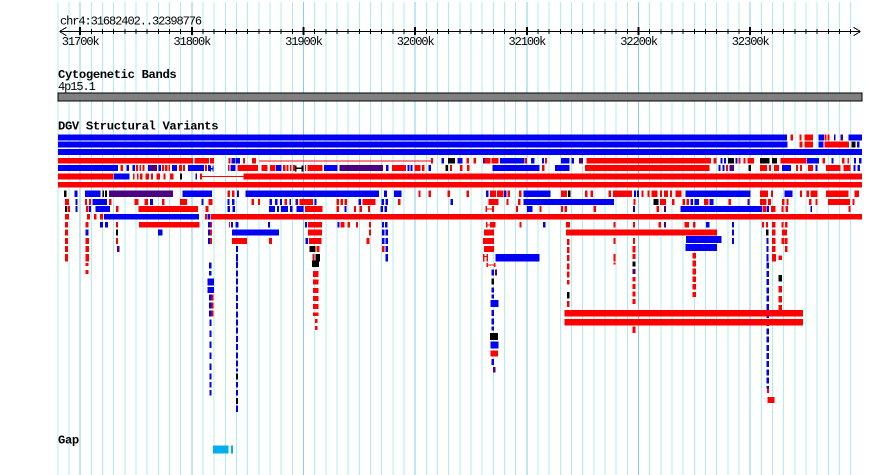 The image size is (890, 475). What do you see at coordinates (751, 42) in the screenshot?
I see `svg-text: 32300k` at bounding box center [751, 42].